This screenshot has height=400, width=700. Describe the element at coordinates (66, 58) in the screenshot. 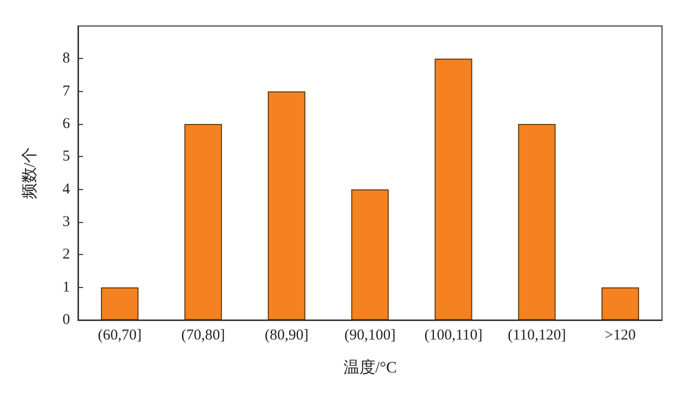

I see `y-tick-label: 8` at that location.